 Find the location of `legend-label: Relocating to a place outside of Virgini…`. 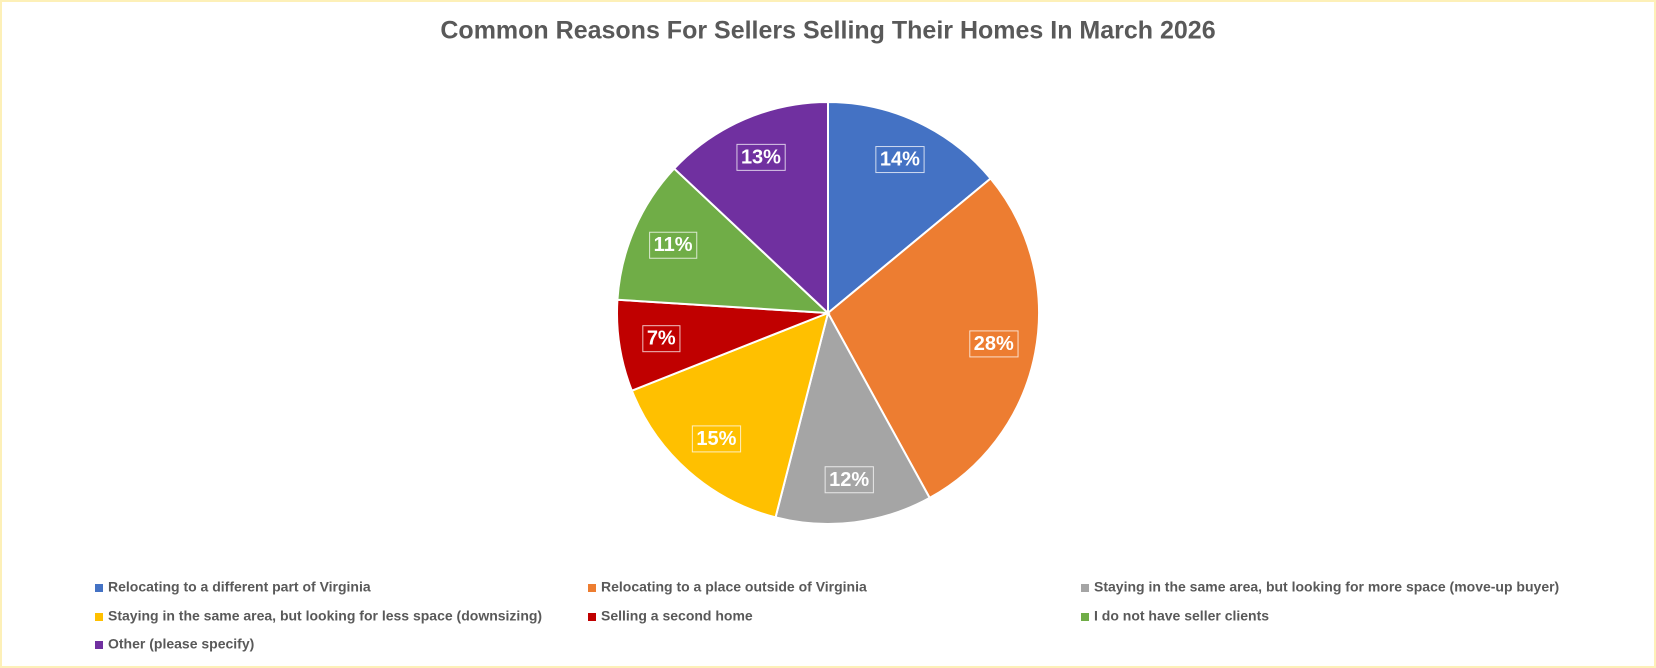

legend-label: Relocating to a place outside of Virgini… is located at coordinates (734, 587).